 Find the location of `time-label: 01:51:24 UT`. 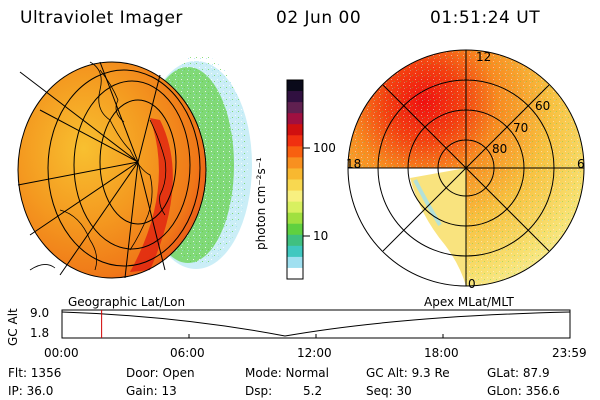

time-label: 01:51:24 UT is located at coordinates (485, 18).